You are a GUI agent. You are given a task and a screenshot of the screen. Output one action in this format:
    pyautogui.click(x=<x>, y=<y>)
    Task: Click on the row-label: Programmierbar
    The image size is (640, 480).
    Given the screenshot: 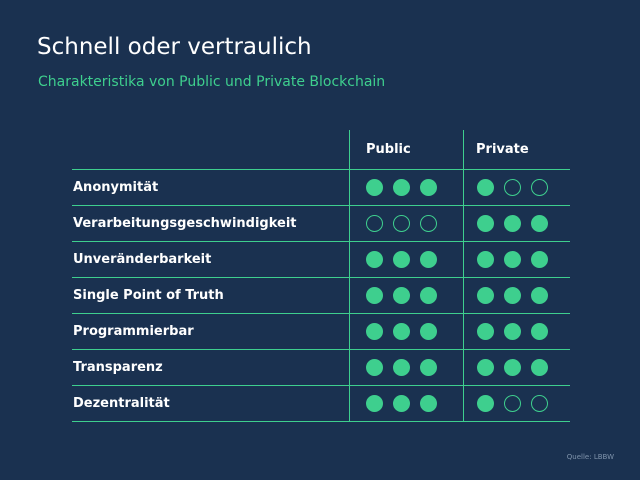 What is the action you would take?
    pyautogui.click(x=133, y=331)
    